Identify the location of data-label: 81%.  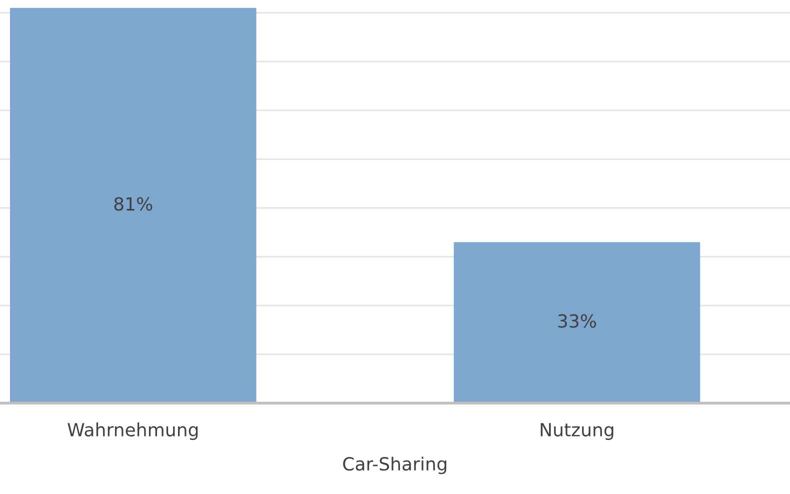
(133, 204).